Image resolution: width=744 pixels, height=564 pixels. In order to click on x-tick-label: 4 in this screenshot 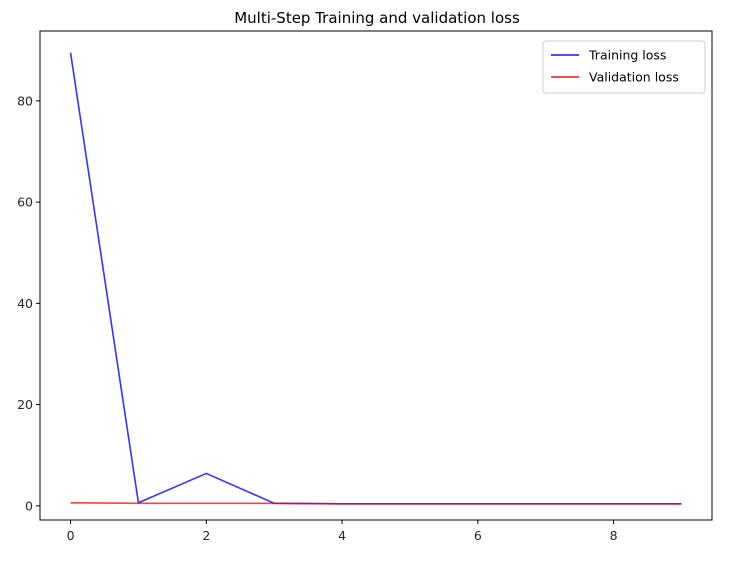, I will do `click(342, 535)`.